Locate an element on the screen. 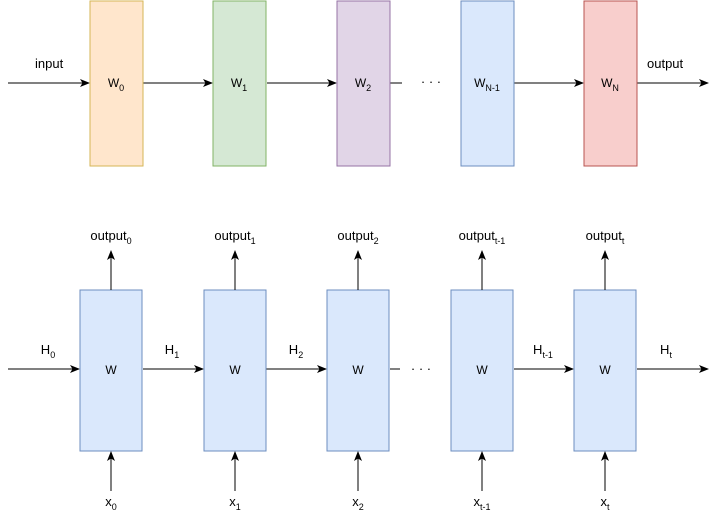  layer-block-3: WN-1 is located at coordinates (487, 83).